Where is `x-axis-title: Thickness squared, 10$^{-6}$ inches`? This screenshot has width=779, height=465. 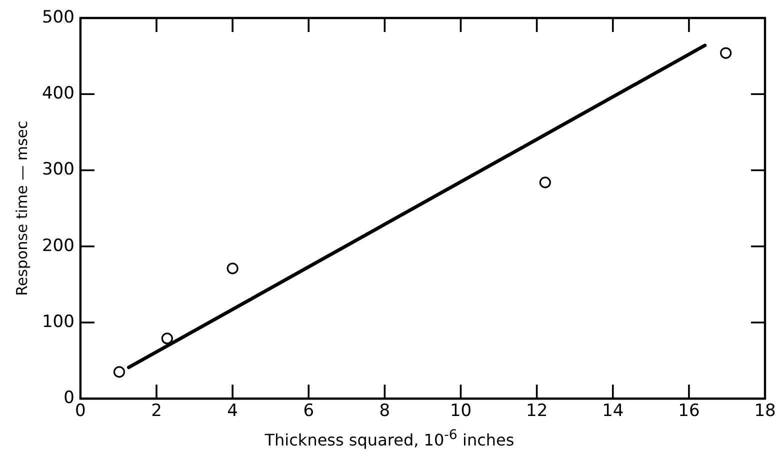 x-axis-title: Thickness squared, 10$^{-6}$ inches is located at coordinates (390, 439).